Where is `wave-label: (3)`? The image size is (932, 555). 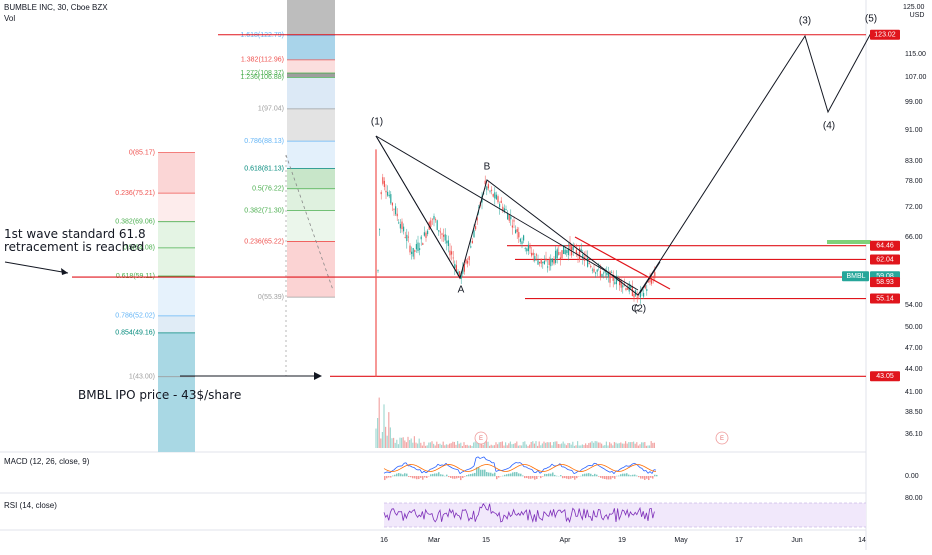 wave-label: (3) is located at coordinates (805, 21).